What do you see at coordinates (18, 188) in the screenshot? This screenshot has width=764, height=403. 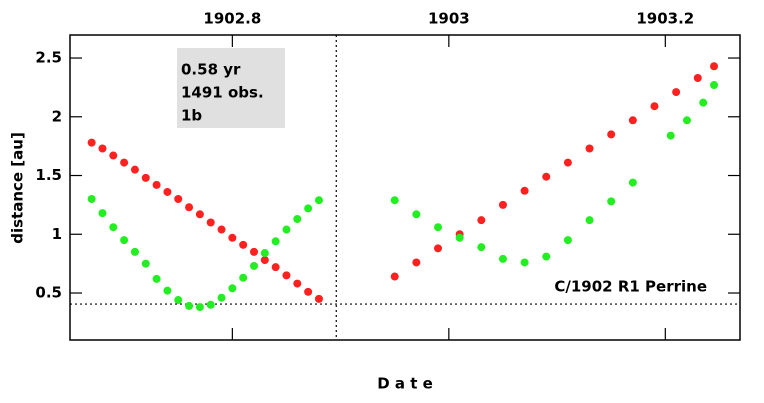 I see `y-axis-label: distance [au]` at bounding box center [18, 188].